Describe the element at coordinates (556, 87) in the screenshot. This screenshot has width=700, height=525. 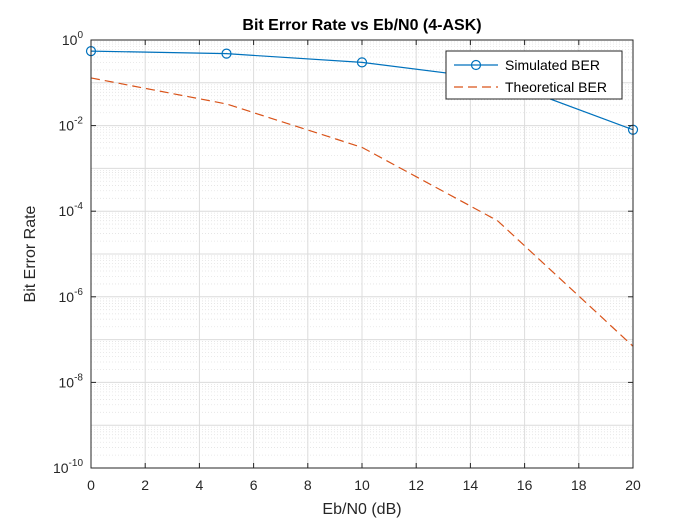
I see `legend-label-2: Theoretical BER` at that location.